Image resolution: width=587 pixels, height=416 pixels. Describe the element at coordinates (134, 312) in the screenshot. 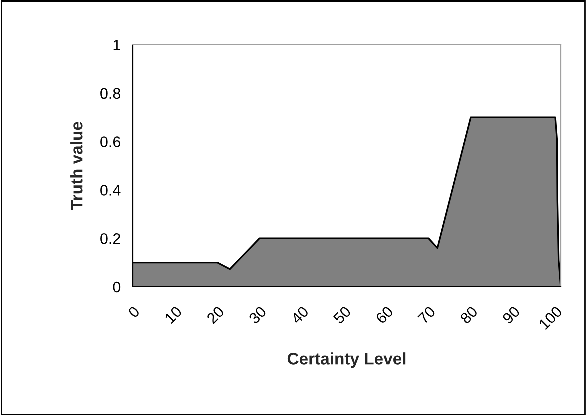

I see `x-tick-label: 0` at that location.